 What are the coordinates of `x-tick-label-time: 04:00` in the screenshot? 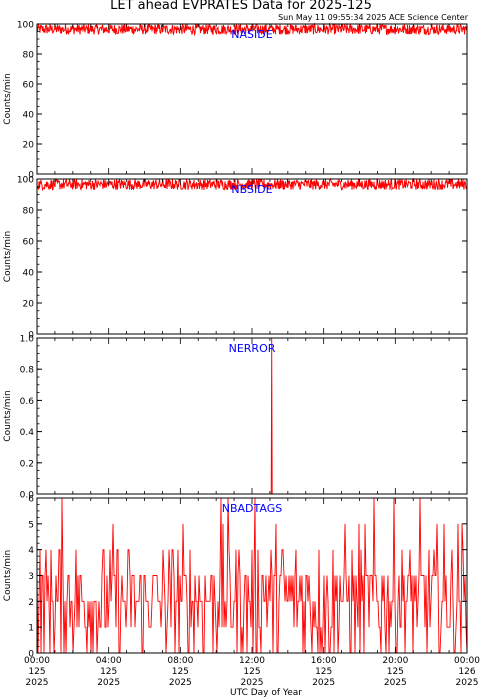 It's located at (109, 661).